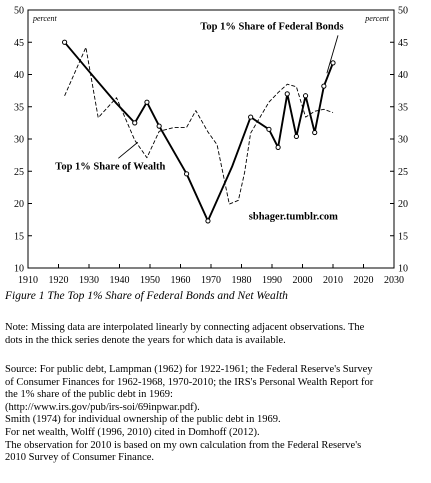  Describe the element at coordinates (89, 395) in the screenshot. I see `source-line: the 1% share of the public debt in 1969:` at that location.